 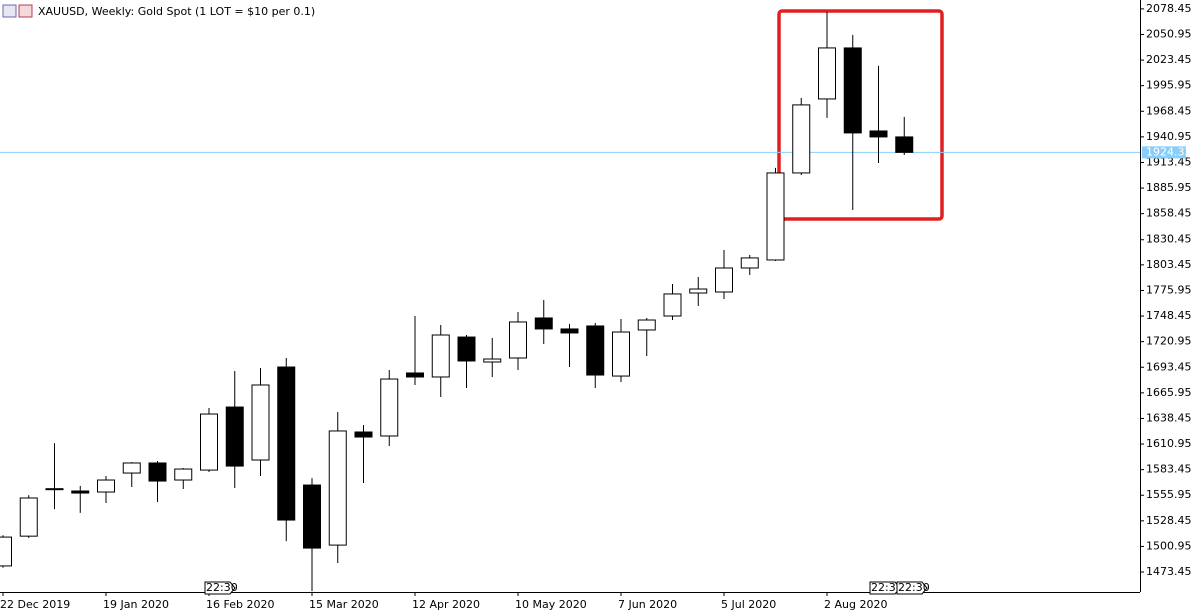 I want to click on highlight-box, so click(x=860, y=115).